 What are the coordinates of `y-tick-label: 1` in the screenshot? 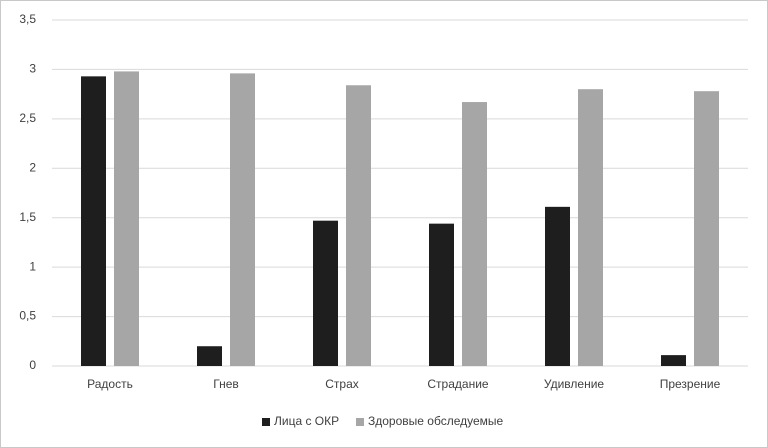 It's located at (32, 266).